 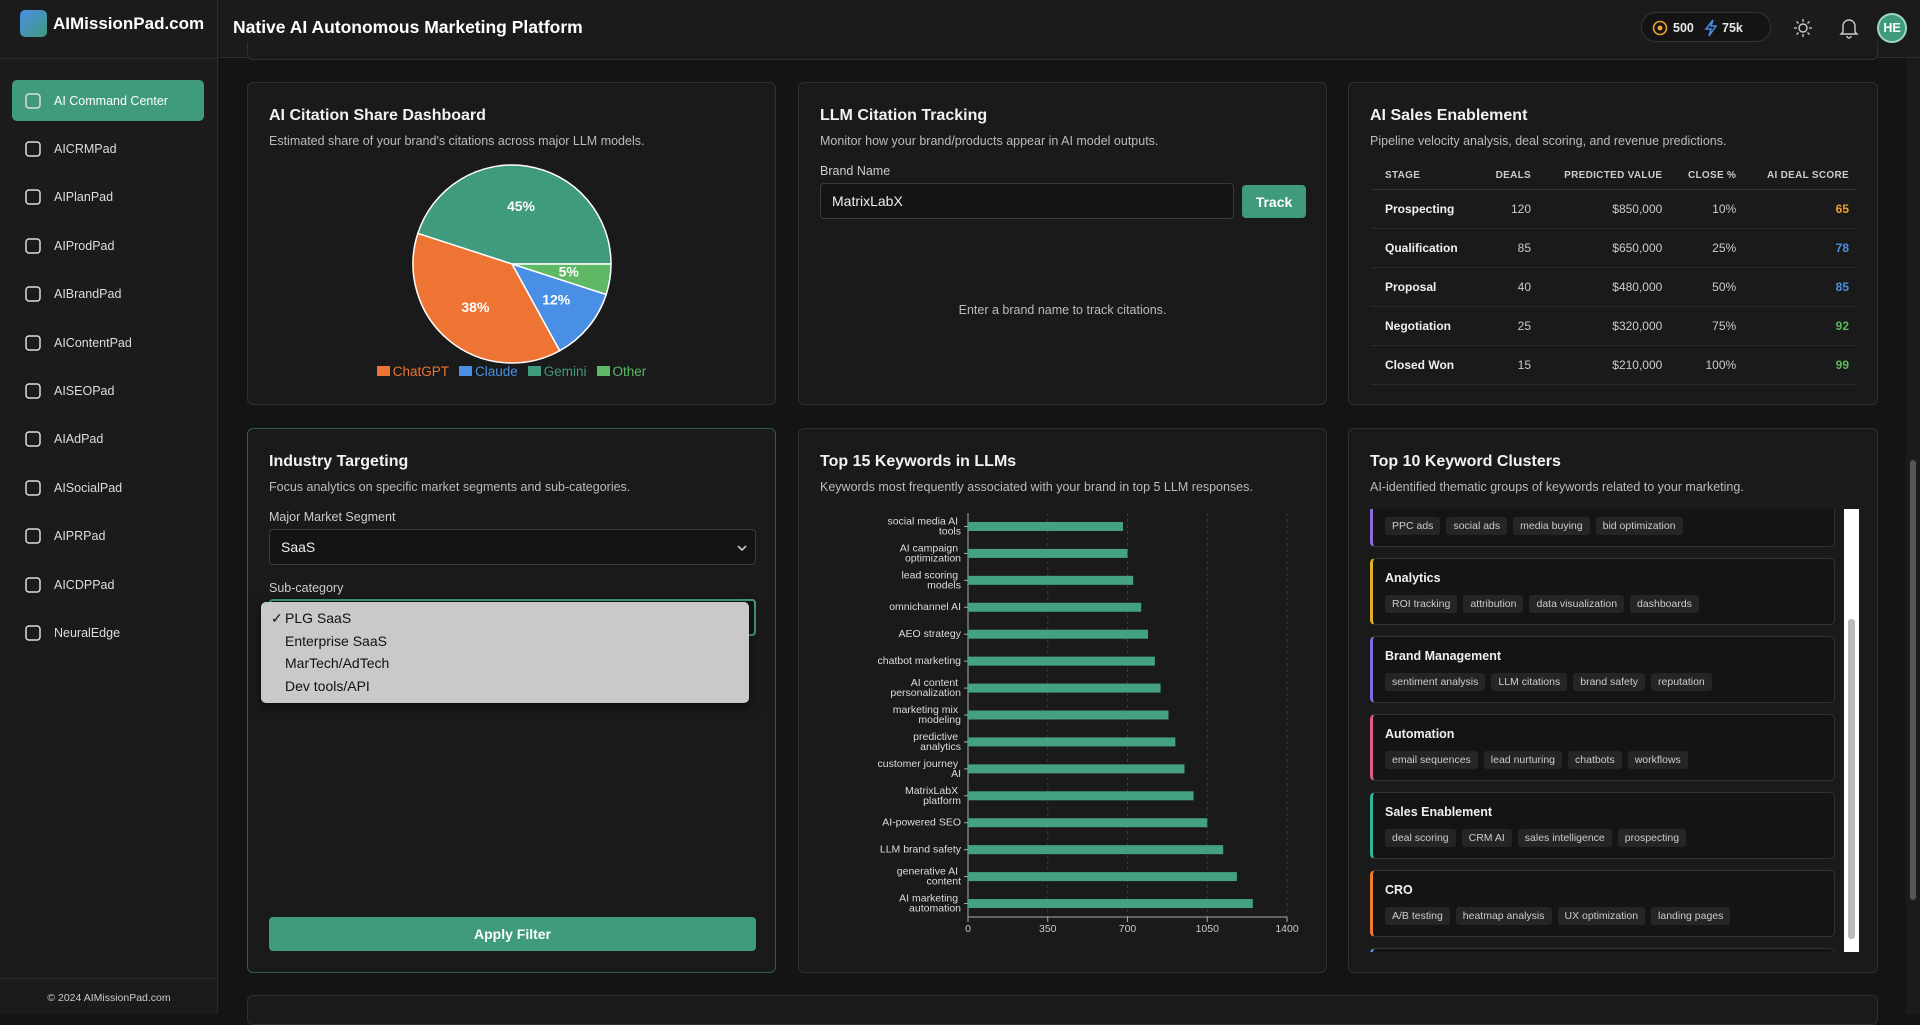 What do you see at coordinates (1208, 929) in the screenshot?
I see `x-tick-label: 1050` at bounding box center [1208, 929].